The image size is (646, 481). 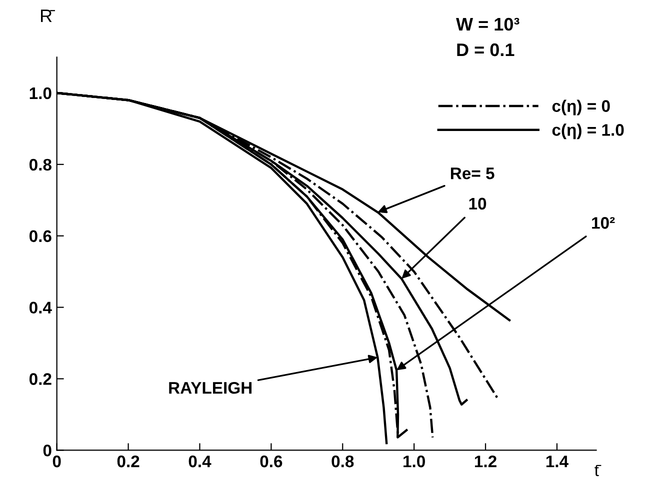 I want to click on x-tick-label: 0.6, so click(x=271, y=462).